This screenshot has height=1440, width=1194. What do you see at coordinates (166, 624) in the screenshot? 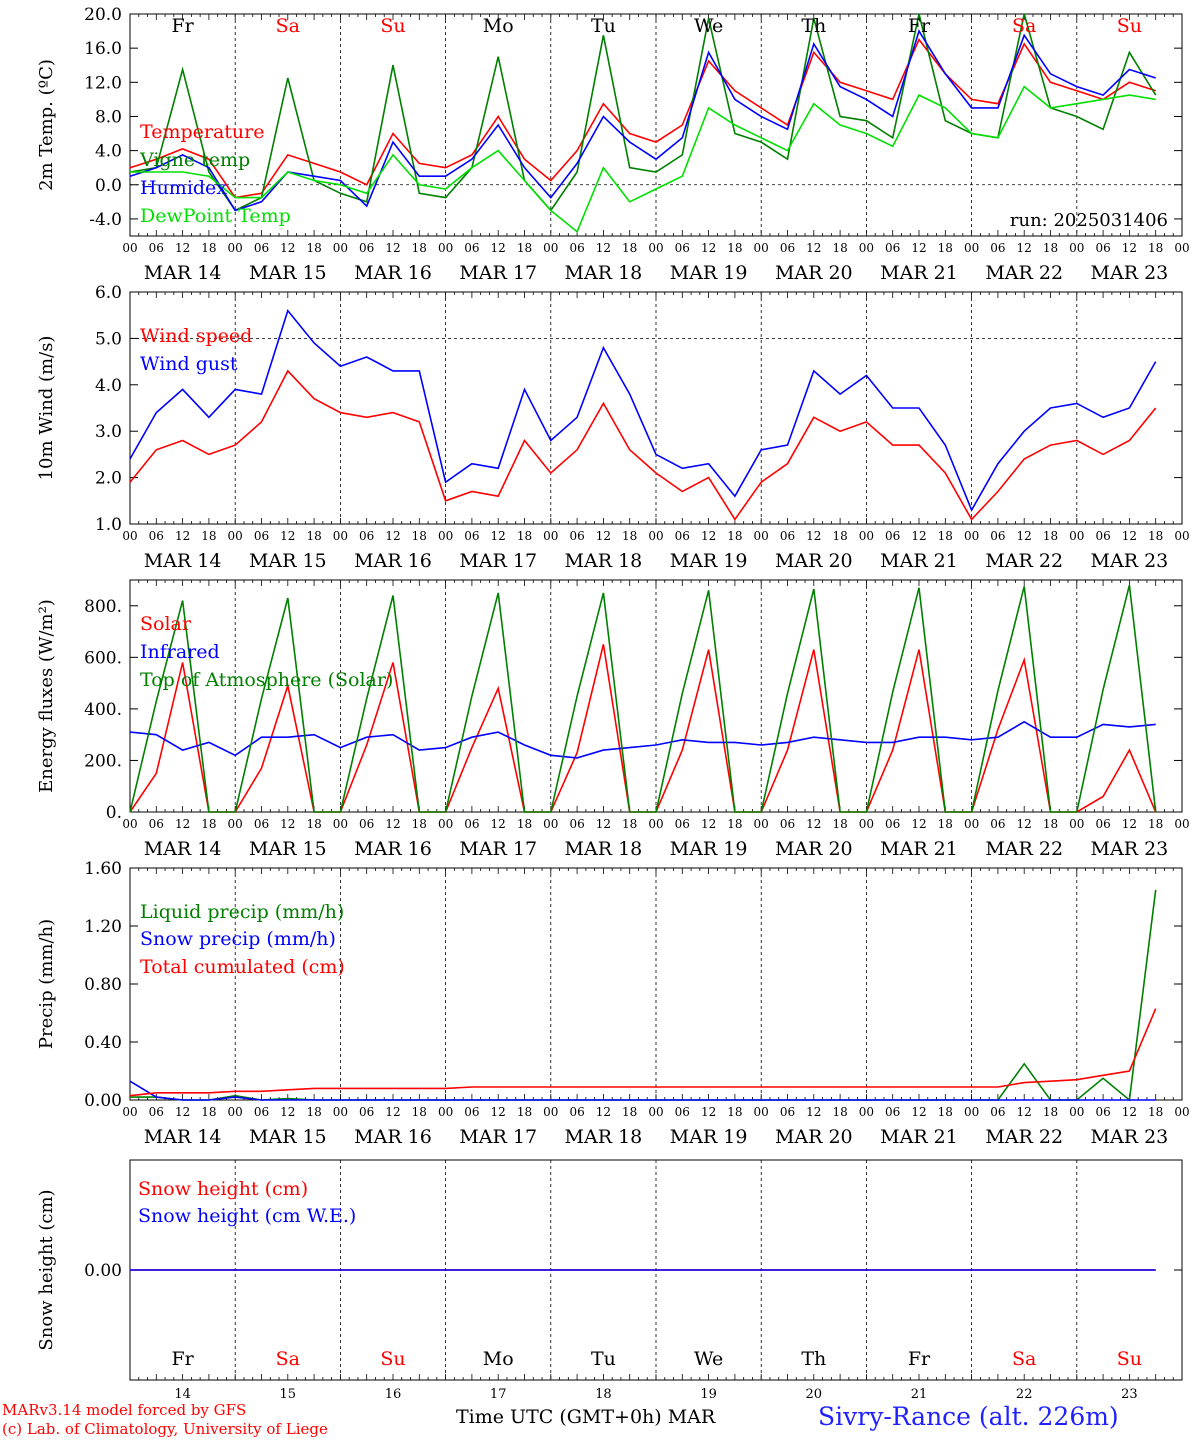
I see `legend-entry: Solar` at bounding box center [166, 624].